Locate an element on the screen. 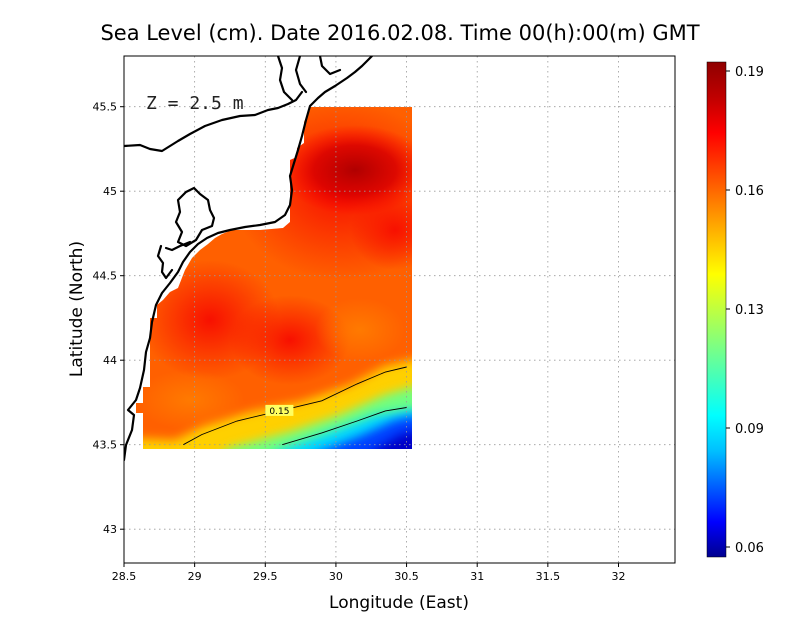 The height and width of the screenshot is (618, 800). y-tick-label: 43.5 is located at coordinates (105, 445).